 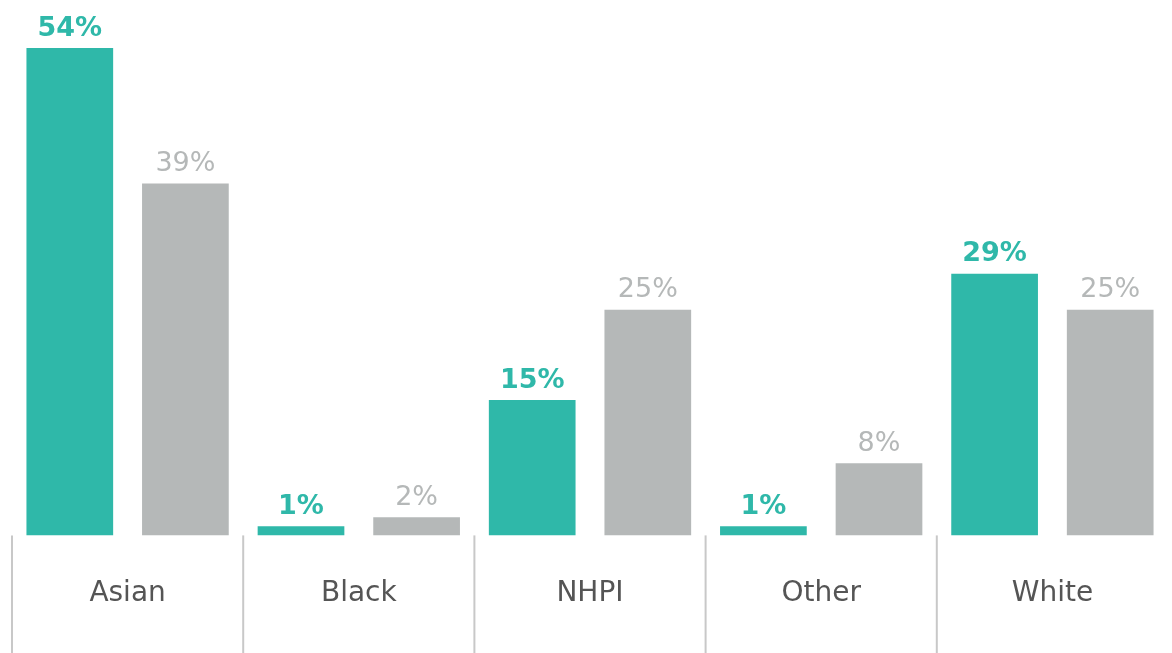 I want to click on x-tick-label: Other, so click(x=821, y=592).